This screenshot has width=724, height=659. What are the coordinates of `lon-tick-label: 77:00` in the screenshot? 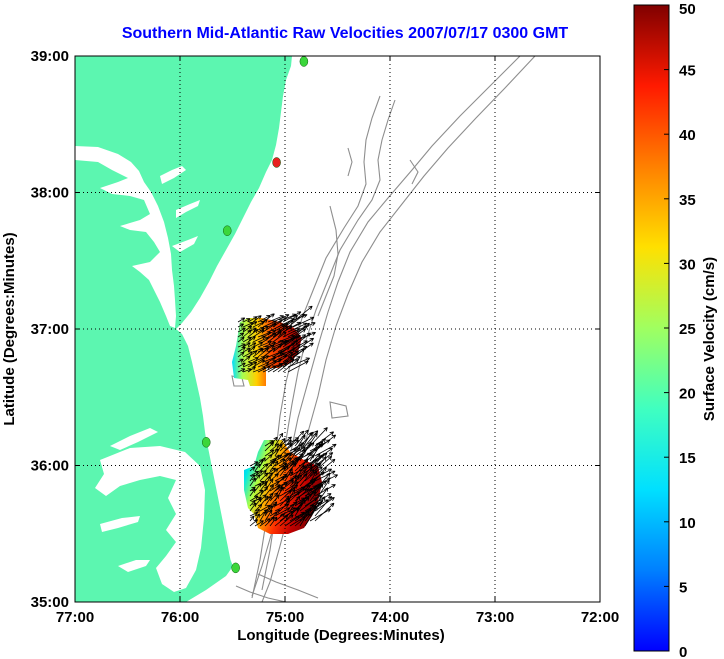 It's located at (75, 617).